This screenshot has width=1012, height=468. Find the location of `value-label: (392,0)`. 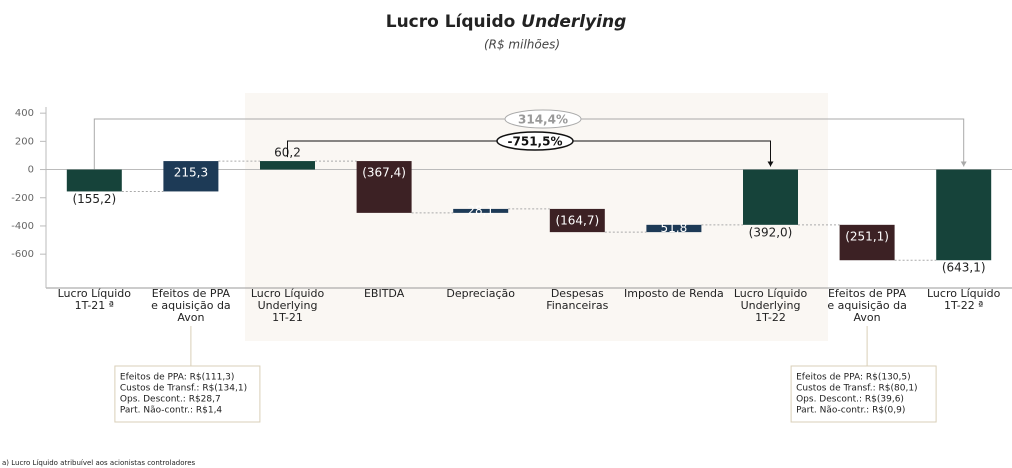

value-label: (392,0) is located at coordinates (771, 232).